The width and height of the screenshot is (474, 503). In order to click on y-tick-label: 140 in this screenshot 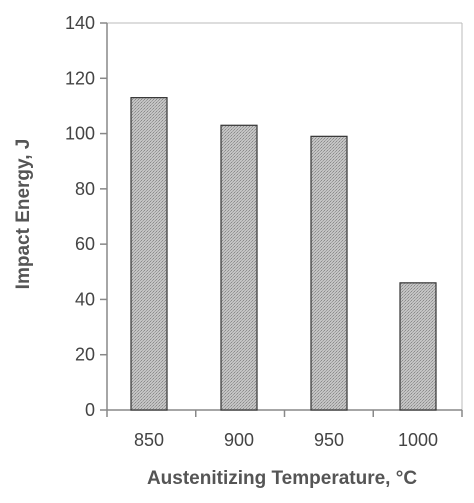, I will do `click(80, 23)`.